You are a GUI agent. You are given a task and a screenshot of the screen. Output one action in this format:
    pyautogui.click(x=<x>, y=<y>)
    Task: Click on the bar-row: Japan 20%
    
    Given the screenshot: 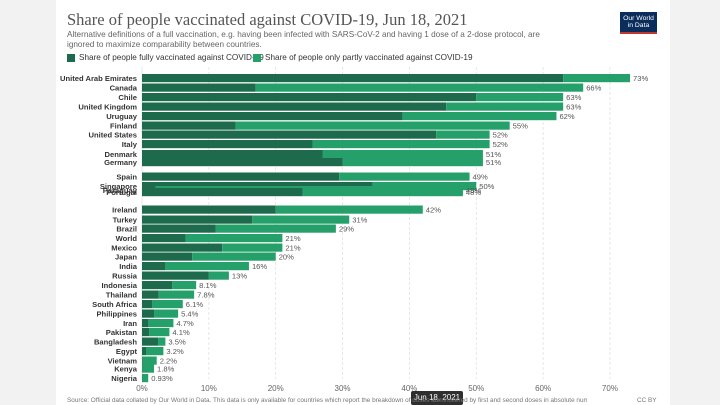 What is the action you would take?
    pyautogui.click(x=204, y=257)
    